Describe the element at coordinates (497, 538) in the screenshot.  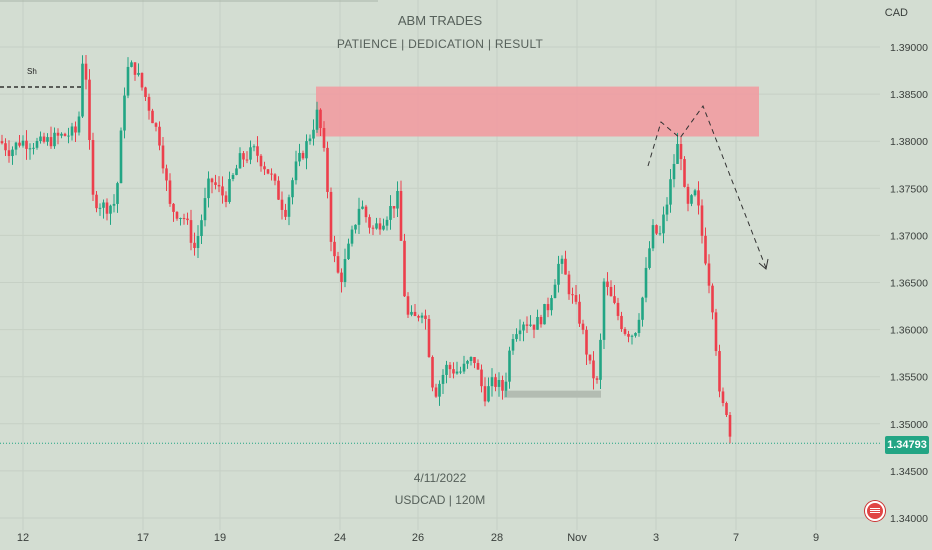
I see `x-tick-label: 28` at that location.